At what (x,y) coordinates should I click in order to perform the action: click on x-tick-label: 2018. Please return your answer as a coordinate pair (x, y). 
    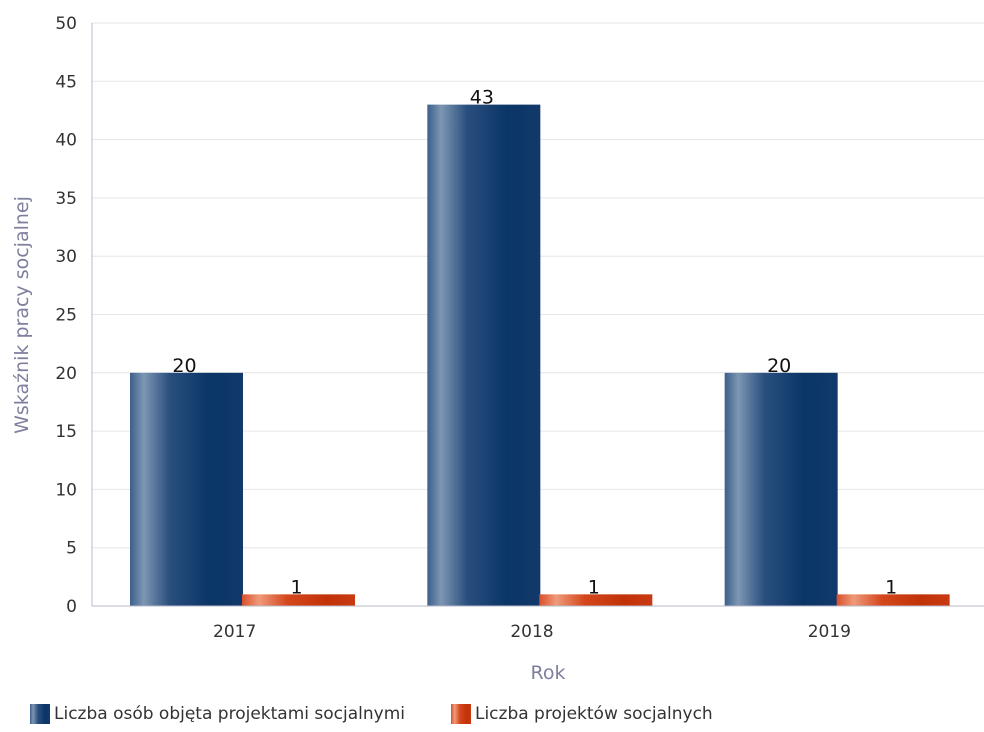
    Looking at the image, I should click on (531, 632).